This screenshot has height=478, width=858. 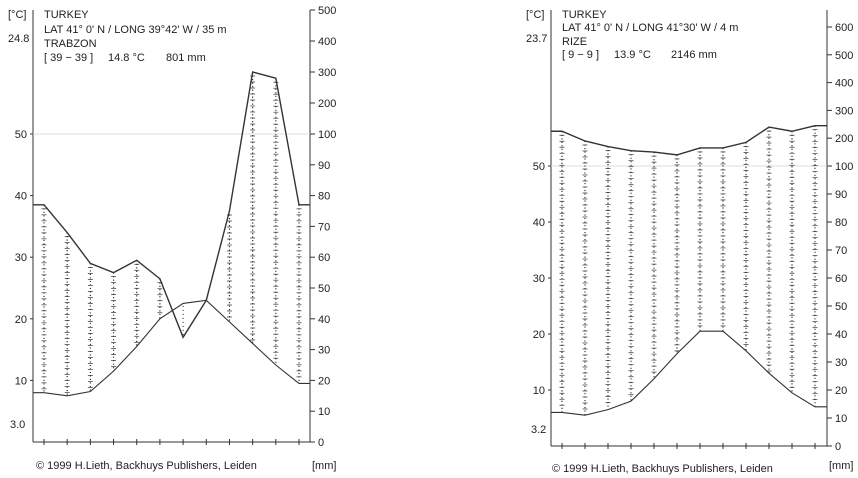 I want to click on coords-label: LAT 41° 0' N / LONG 41°30' W / 4 m, so click(x=650, y=28).